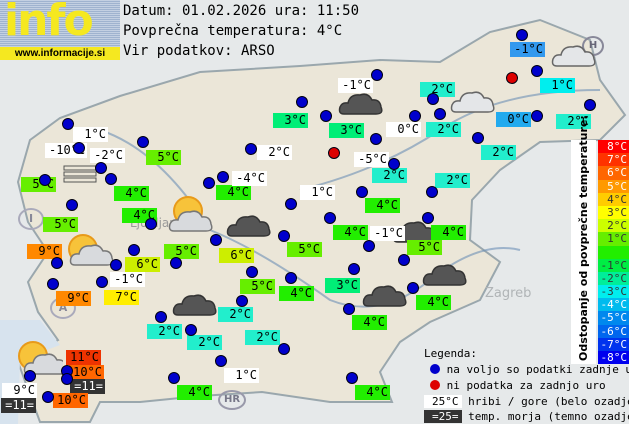 Image resolution: width=629 pixels, height=424 pixels. What do you see at coordinates (443, 401) in the screenshot?
I see `mountain-sample: 25°C` at bounding box center [443, 401].